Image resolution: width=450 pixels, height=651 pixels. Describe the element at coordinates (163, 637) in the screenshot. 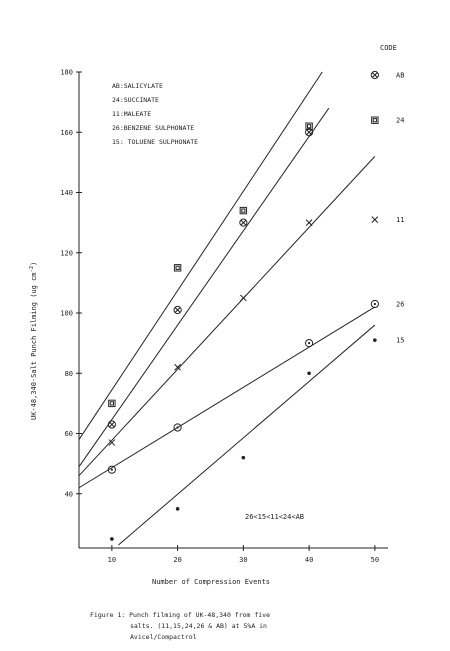

I see `caption-line-3: Avicel/Compactrol` at that location.